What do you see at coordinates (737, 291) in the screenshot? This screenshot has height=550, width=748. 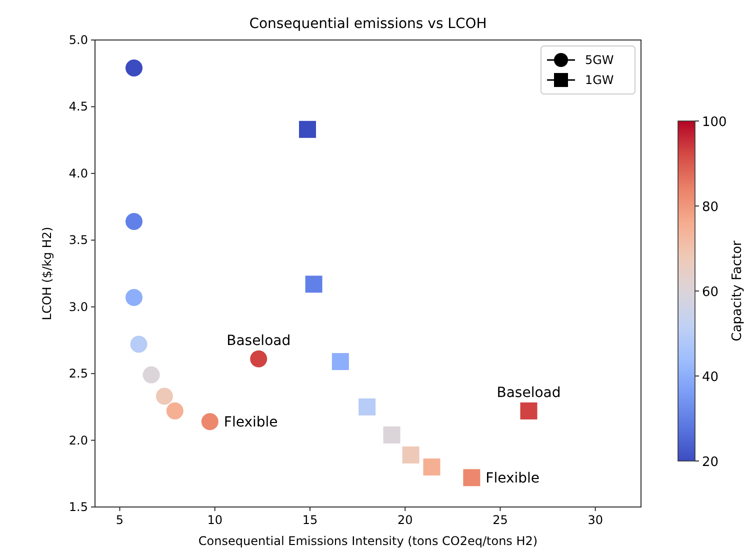 I see `color-bar-title: Capacity Factor` at bounding box center [737, 291].